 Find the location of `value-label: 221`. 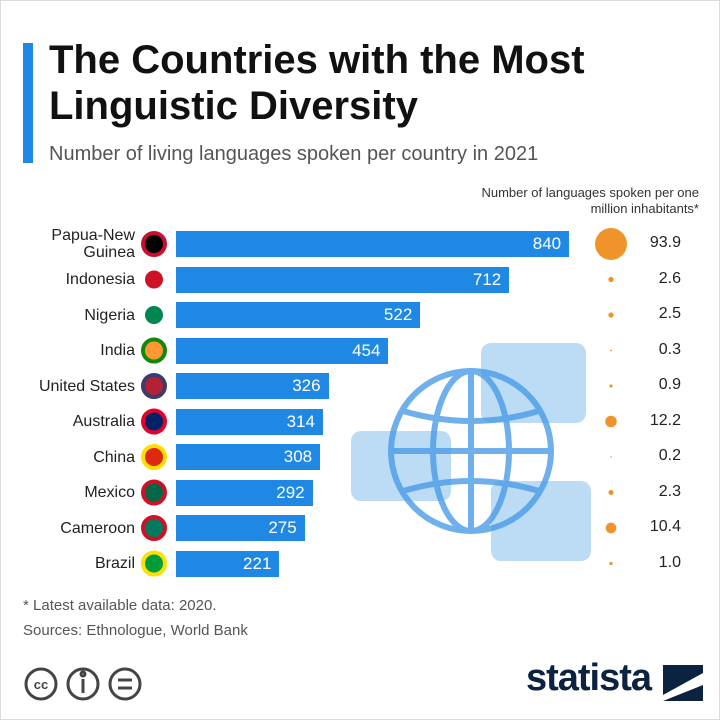

value-label: 221 is located at coordinates (257, 563).